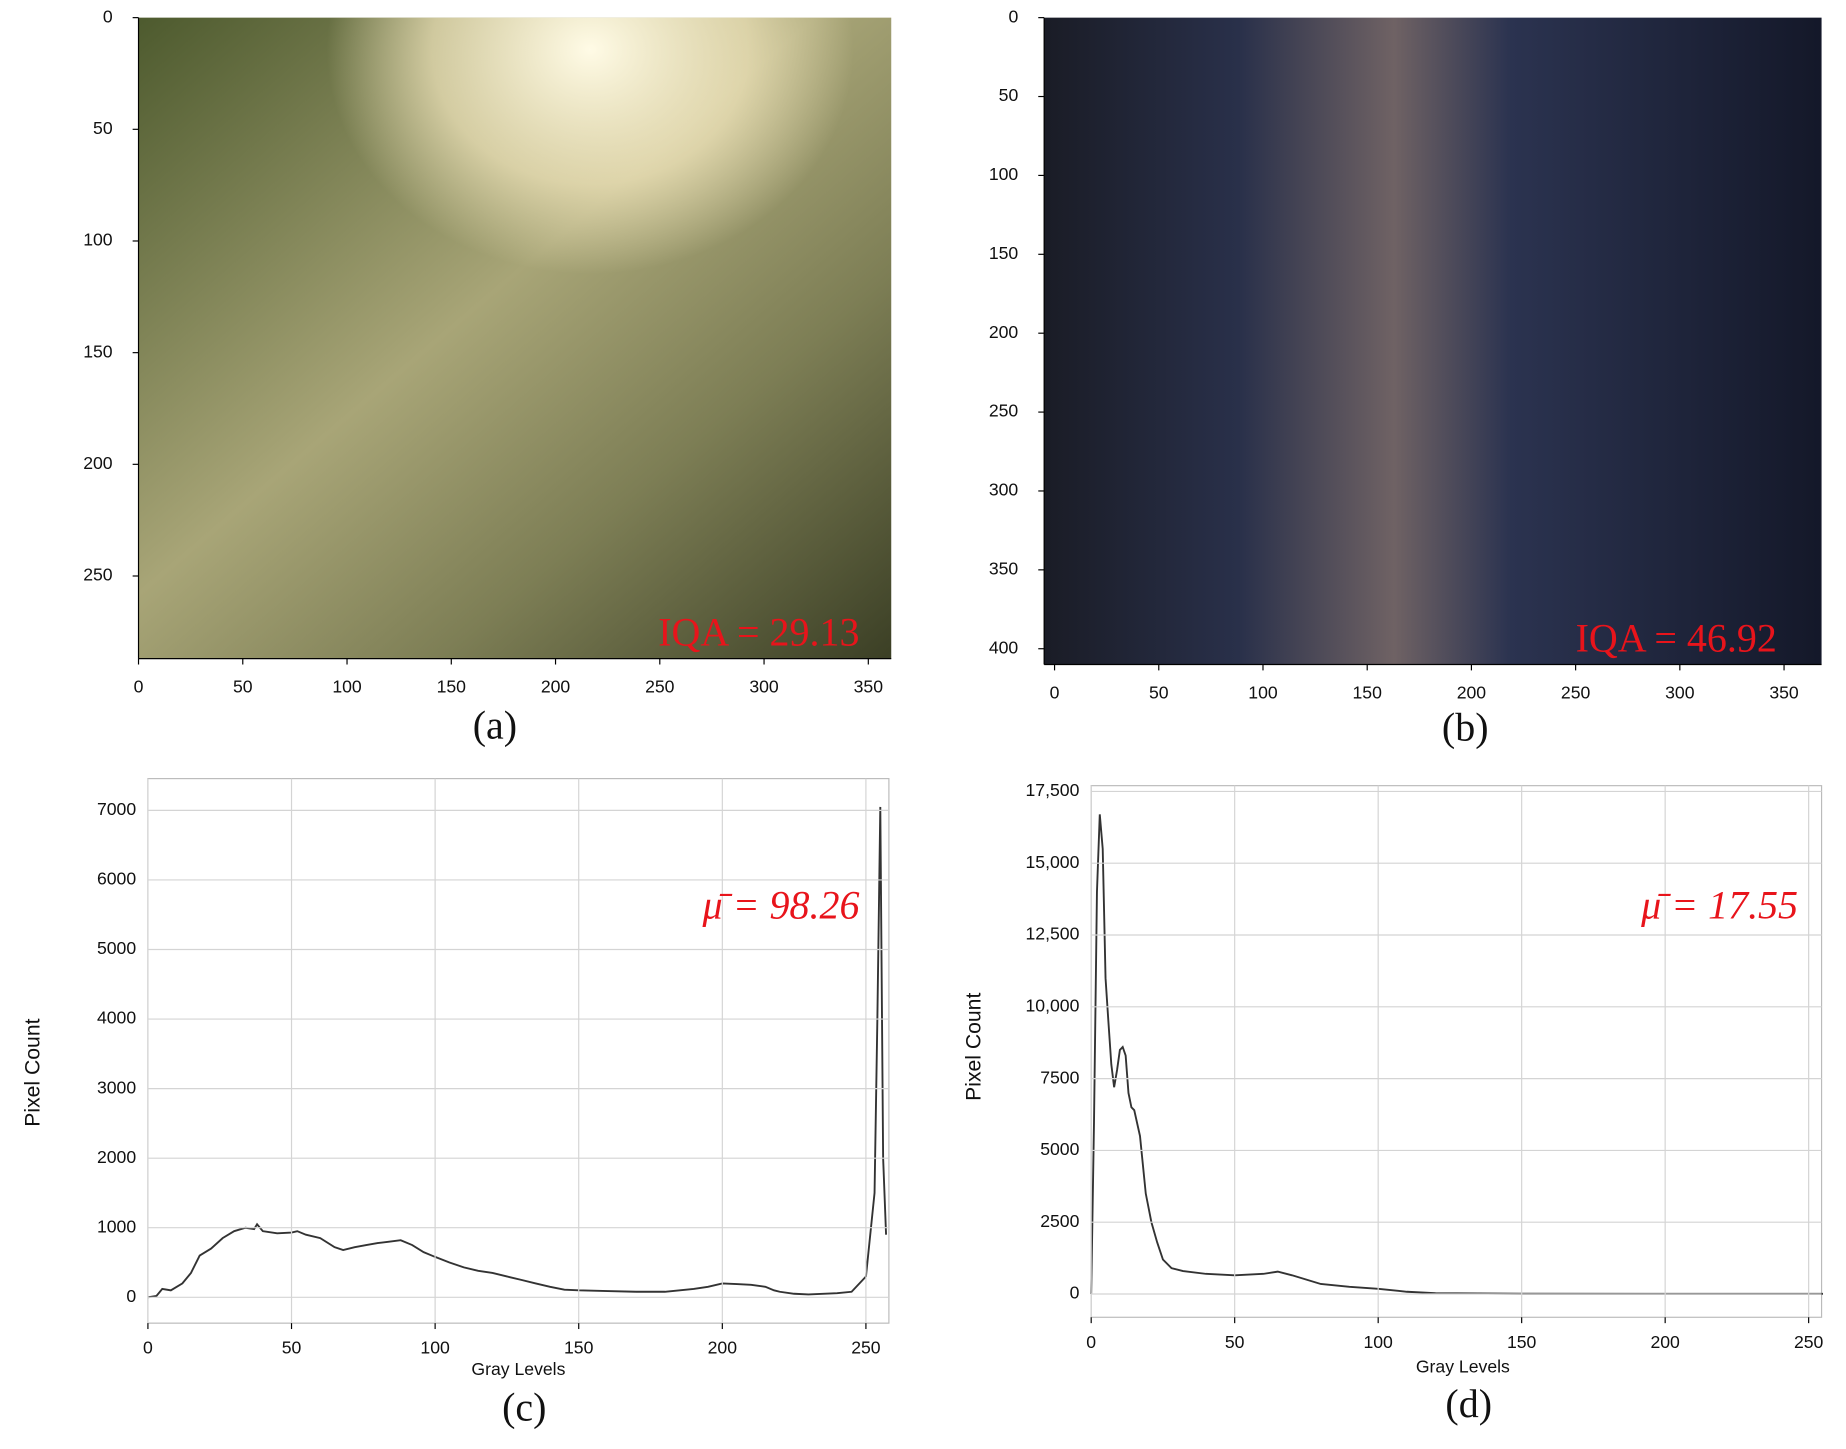 Image resolution: width=1846 pixels, height=1449 pixels. What do you see at coordinates (758, 631) in the screenshot?
I see `annotation: IQA = 29.13` at bounding box center [758, 631].